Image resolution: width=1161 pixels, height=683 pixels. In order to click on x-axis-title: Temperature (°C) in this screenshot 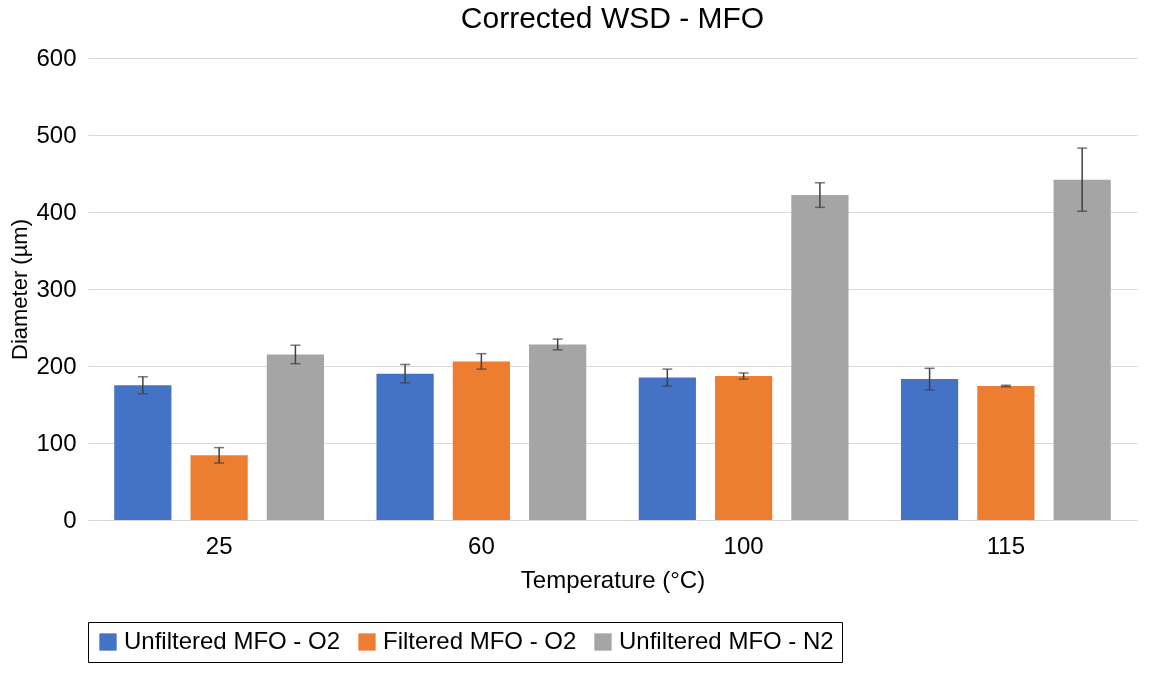, I will do `click(613, 579)`.